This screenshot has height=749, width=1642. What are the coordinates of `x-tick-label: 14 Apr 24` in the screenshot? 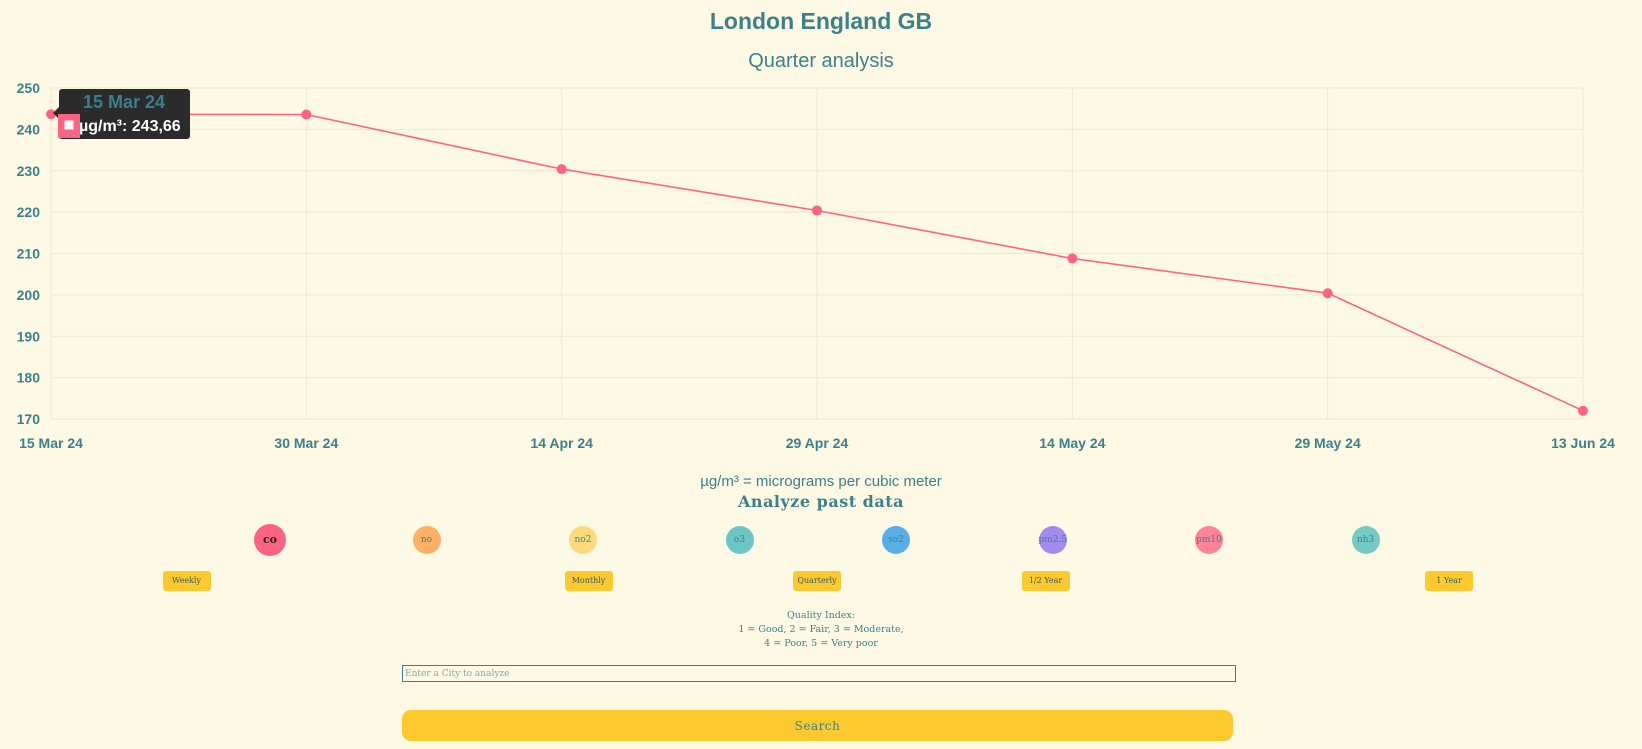 It's located at (561, 443).